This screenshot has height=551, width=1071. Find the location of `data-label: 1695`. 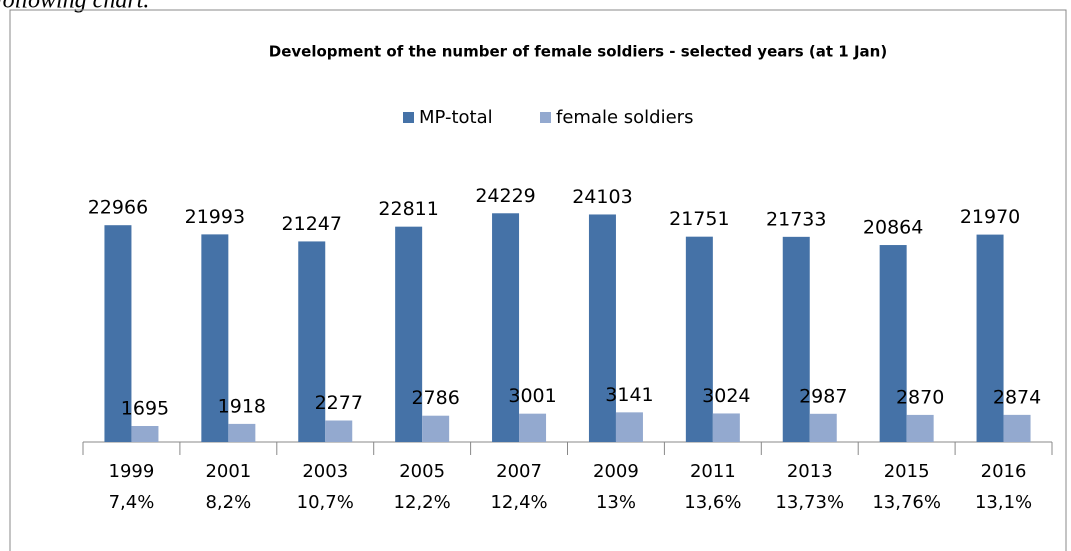

data-label: 1695 is located at coordinates (145, 408).